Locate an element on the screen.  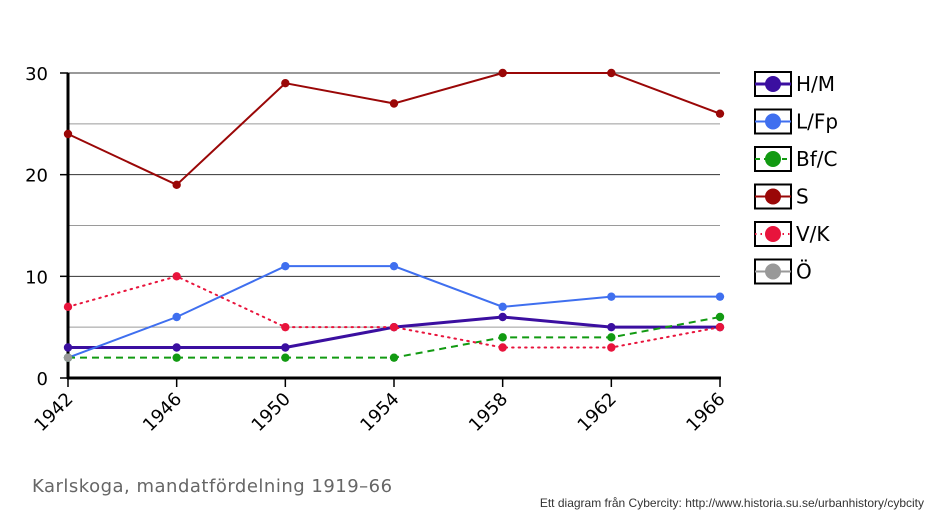
legend-item: Ö is located at coordinates (783, 271).